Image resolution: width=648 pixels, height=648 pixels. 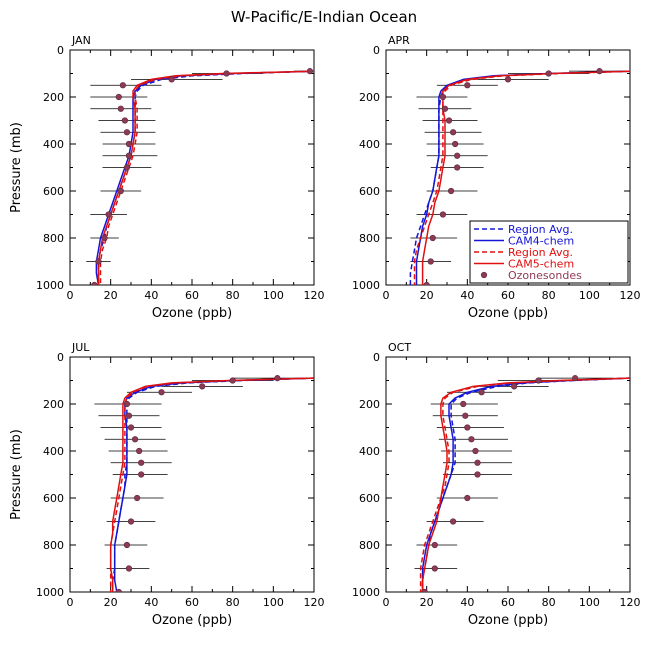 I want to click on x-tick-label: 120, so click(x=630, y=602).